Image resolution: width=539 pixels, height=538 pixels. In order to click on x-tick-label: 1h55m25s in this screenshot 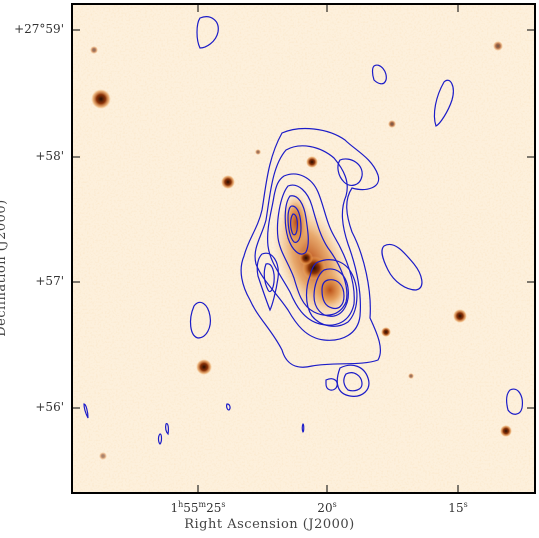, I will do `click(198, 507)`.